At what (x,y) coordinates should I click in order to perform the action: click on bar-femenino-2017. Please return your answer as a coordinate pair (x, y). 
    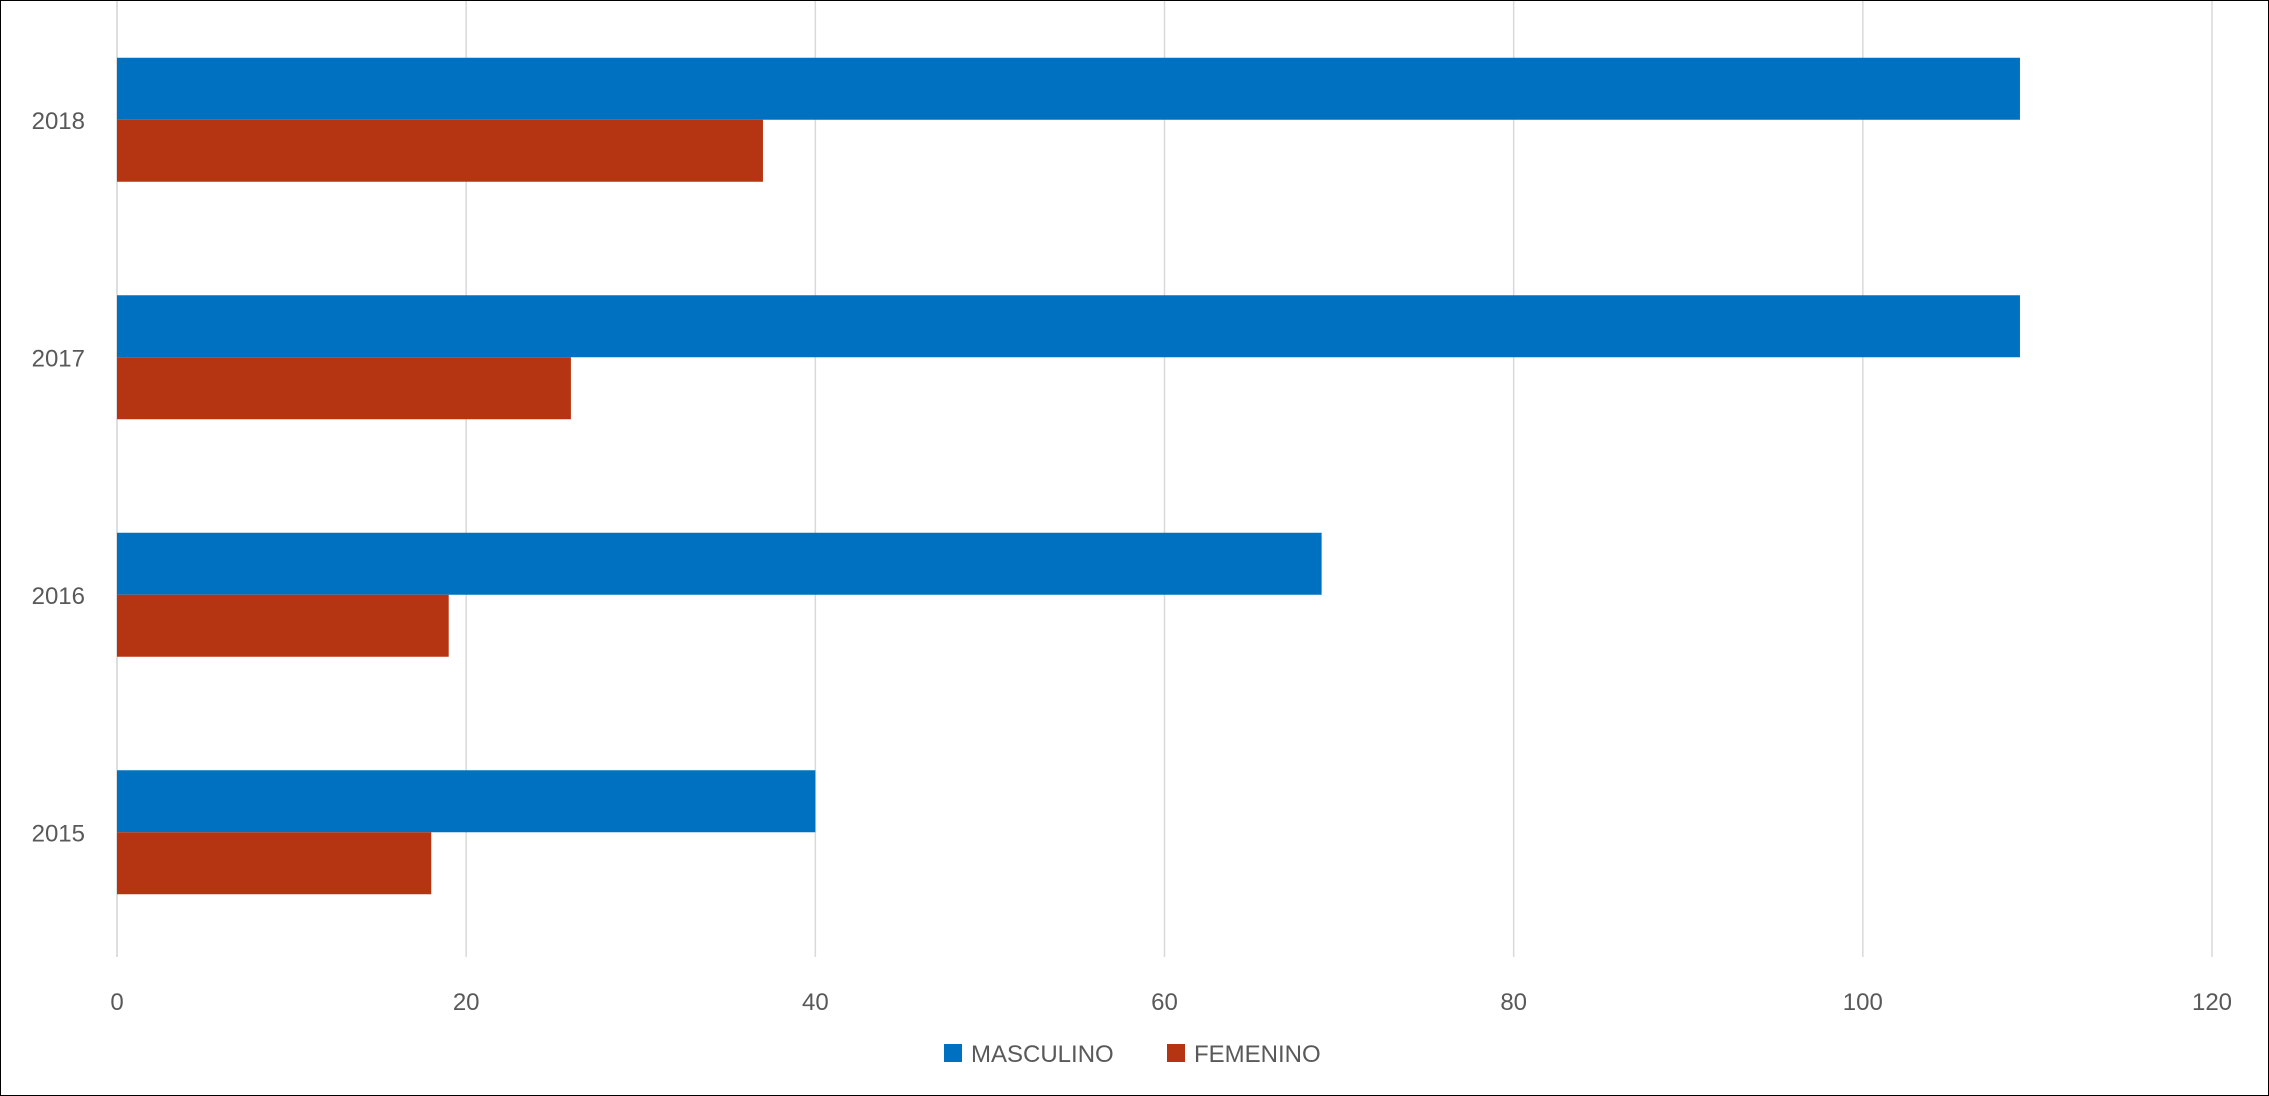
    Looking at the image, I should click on (344, 388).